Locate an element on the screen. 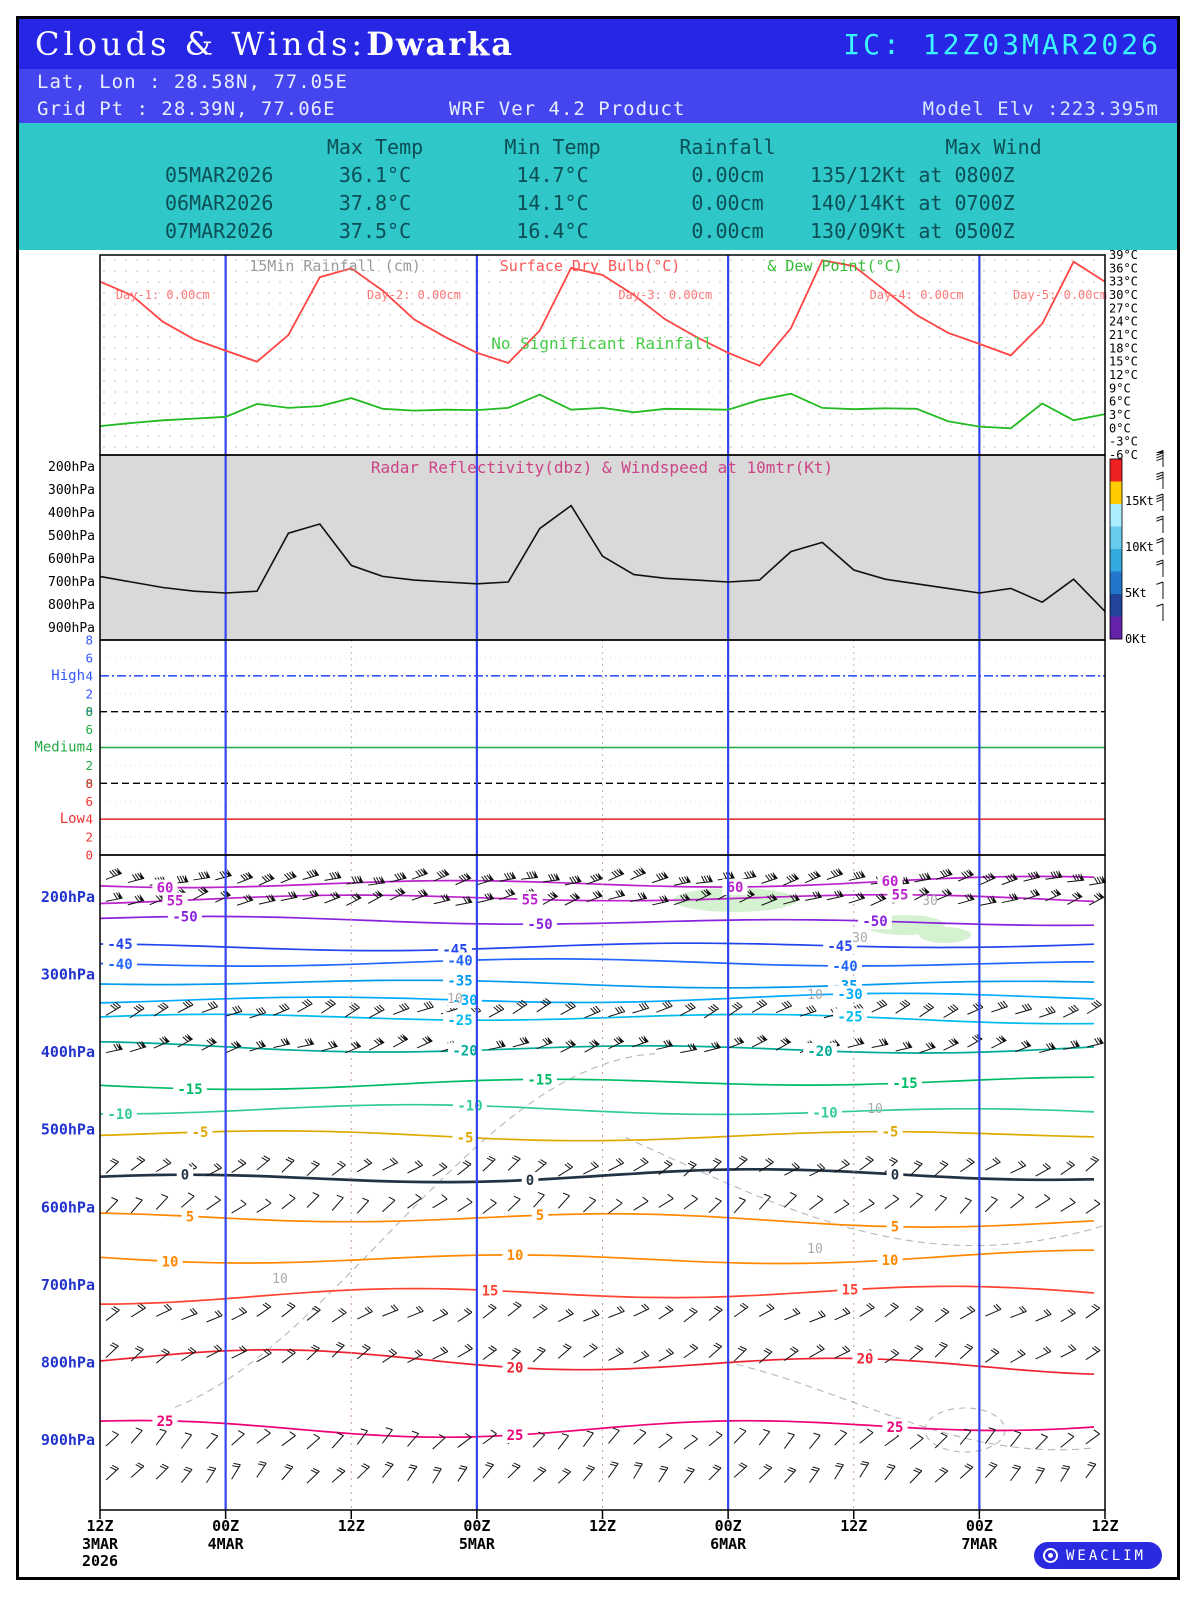 This screenshot has height=1600, width=1200. pressure-ytick: 900hPa is located at coordinates (68, 1440).